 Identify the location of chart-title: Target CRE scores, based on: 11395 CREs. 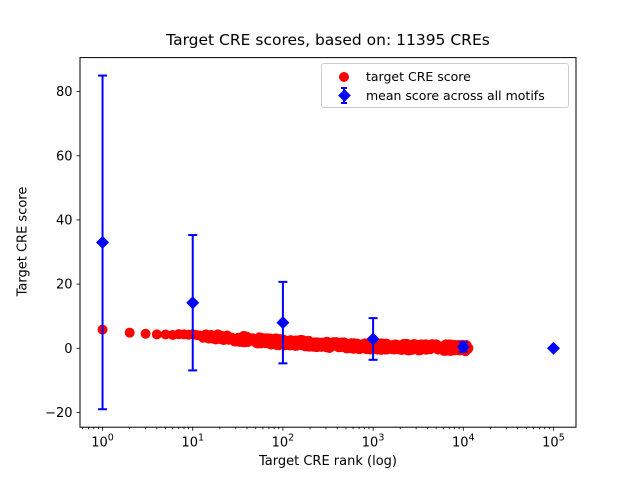
(328, 40).